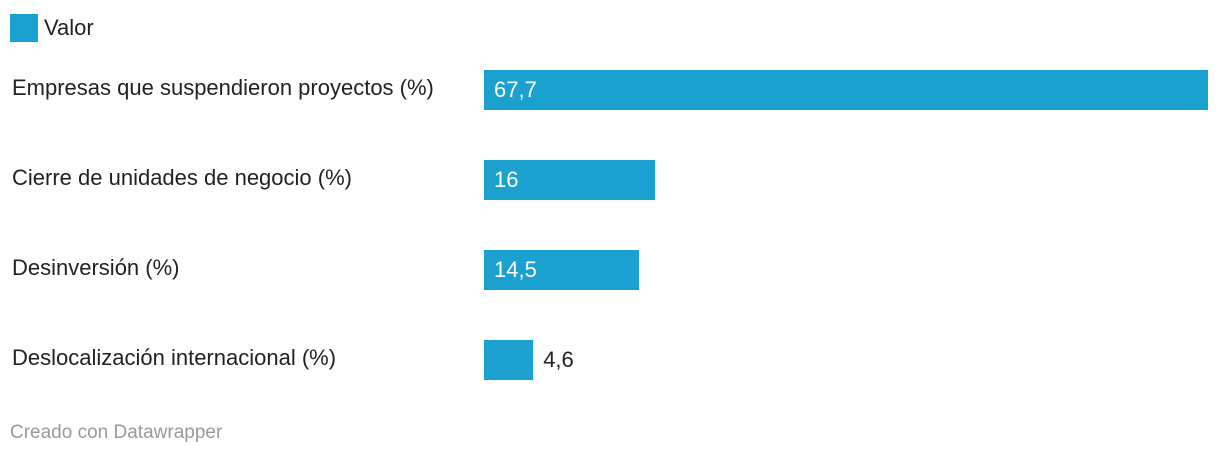 This screenshot has width=1220, height=456. What do you see at coordinates (515, 269) in the screenshot?
I see `value-label: 14,5` at bounding box center [515, 269].